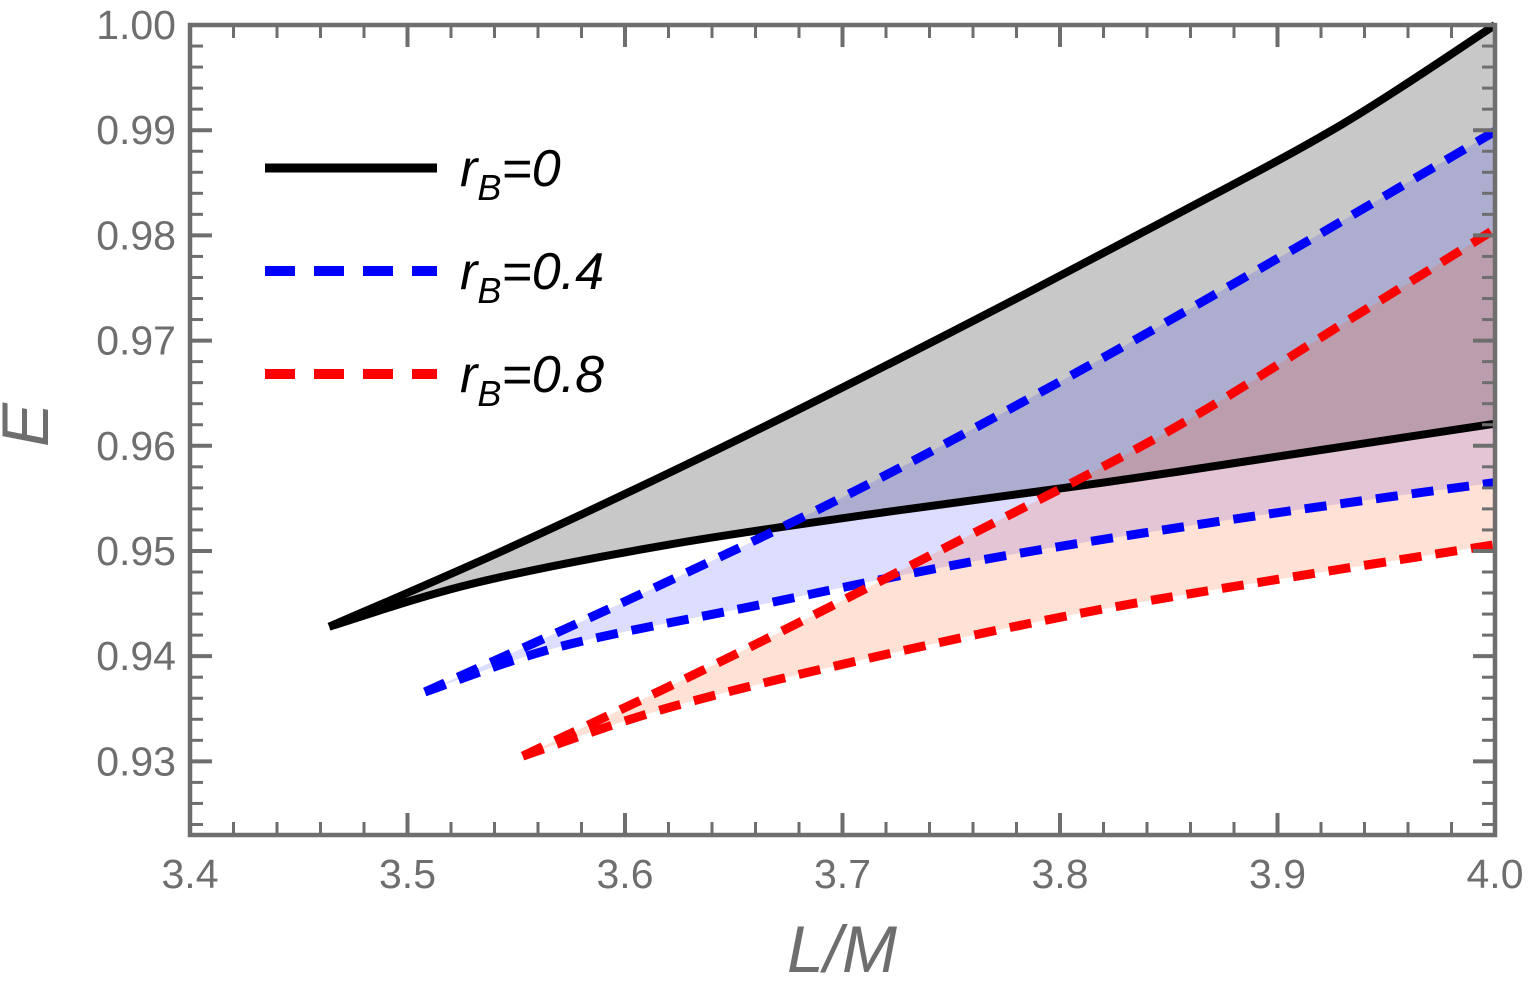 This screenshot has width=1532, height=988. Describe the element at coordinates (552, 375) in the screenshot. I see `legend-label-rb08-rest: =0.8` at that location.